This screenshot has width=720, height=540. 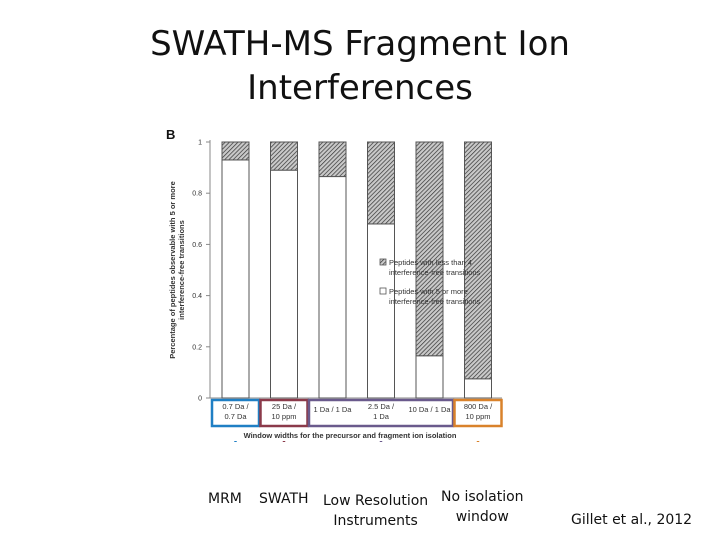 What do you see at coordinates (482, 507) in the screenshot?
I see `annotation-no-isolation: No isolation window` at bounding box center [482, 507].